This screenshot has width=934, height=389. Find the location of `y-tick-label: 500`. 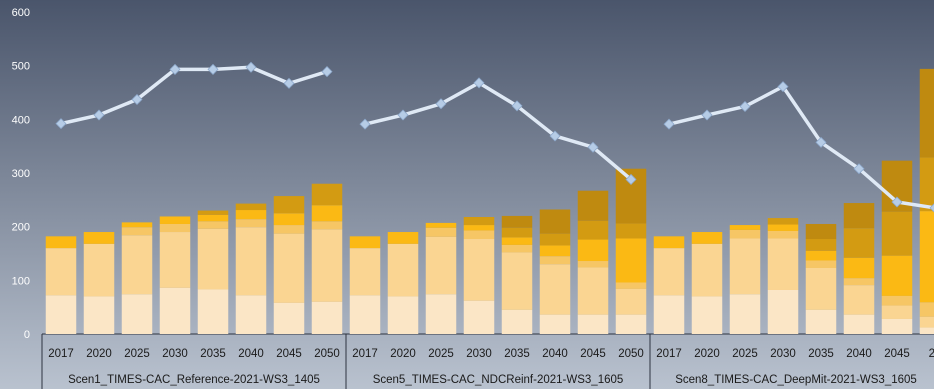

y-tick-label: 500 is located at coordinates (21, 67).